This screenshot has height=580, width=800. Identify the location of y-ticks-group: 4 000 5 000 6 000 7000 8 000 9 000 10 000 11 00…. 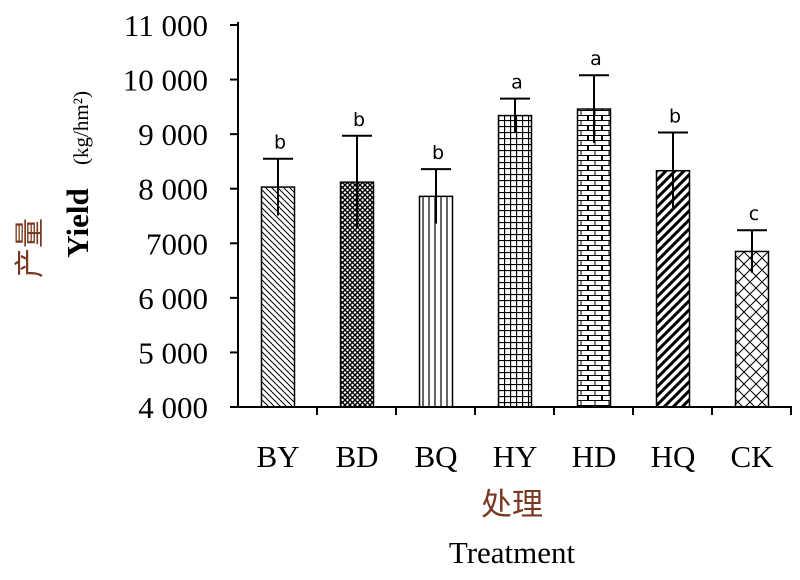
(180, 216).